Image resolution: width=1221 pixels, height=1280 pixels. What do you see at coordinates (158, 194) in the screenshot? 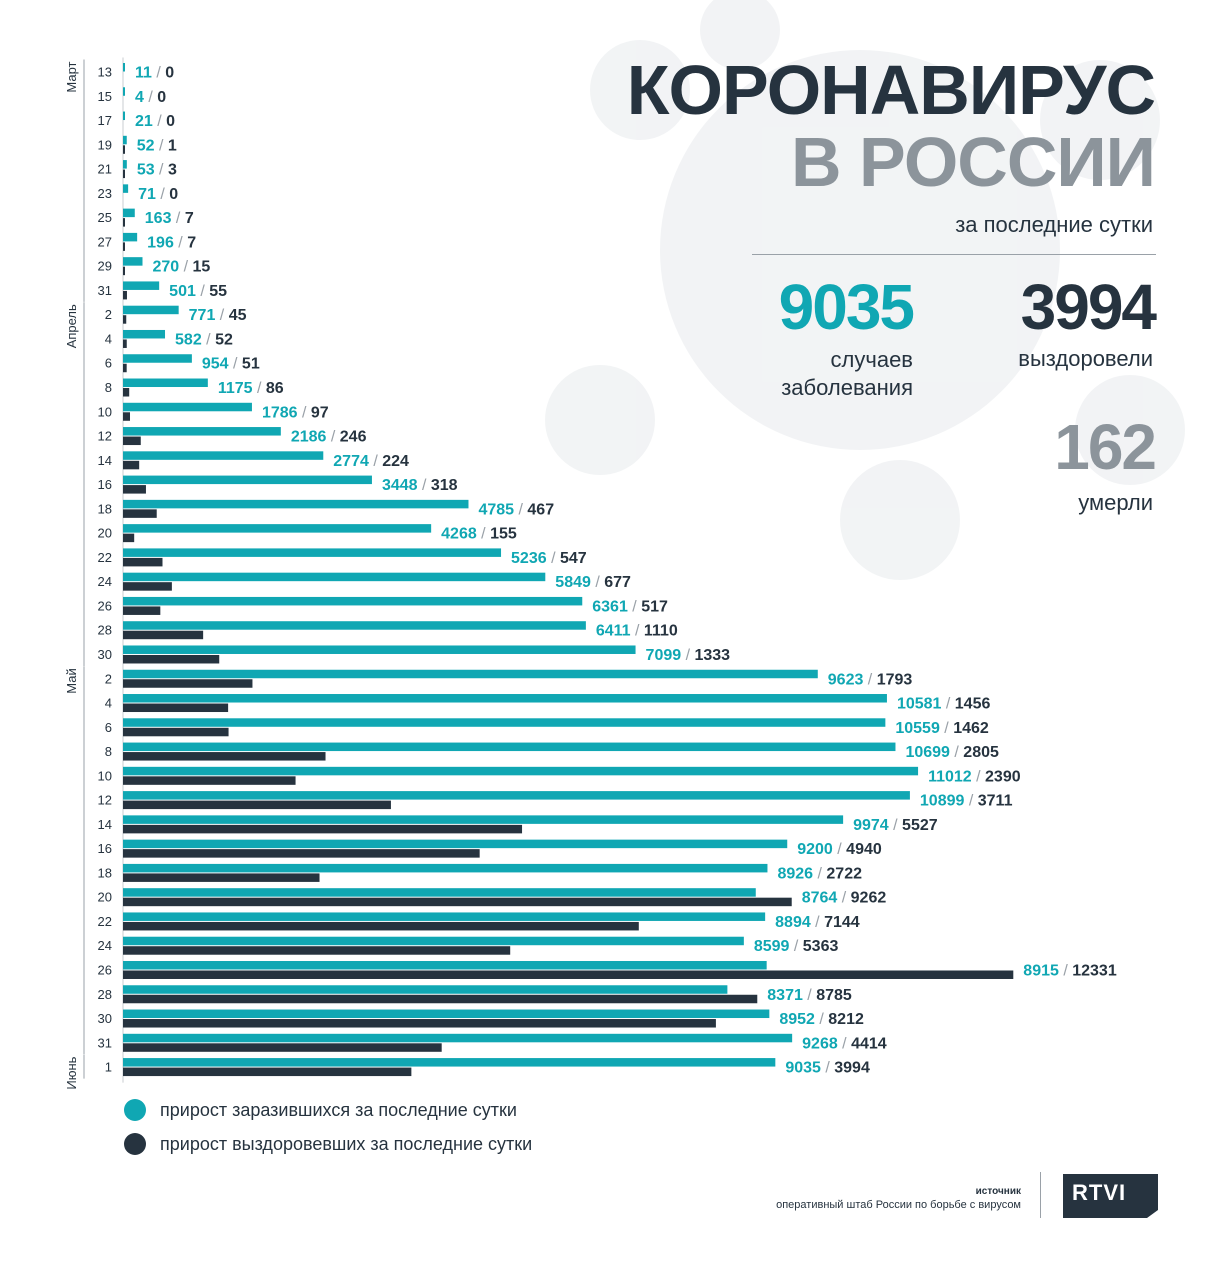
I see `value-label: 71 / 0` at bounding box center [158, 194].